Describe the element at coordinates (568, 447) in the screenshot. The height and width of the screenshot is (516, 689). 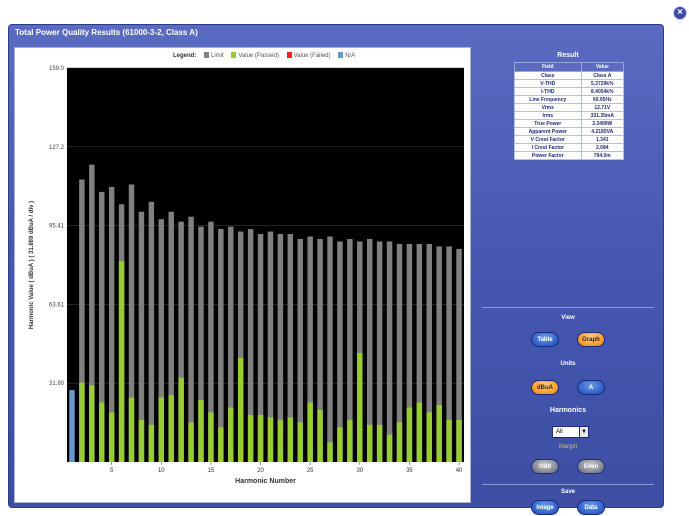
I see `margin-label: Margin` at that location.